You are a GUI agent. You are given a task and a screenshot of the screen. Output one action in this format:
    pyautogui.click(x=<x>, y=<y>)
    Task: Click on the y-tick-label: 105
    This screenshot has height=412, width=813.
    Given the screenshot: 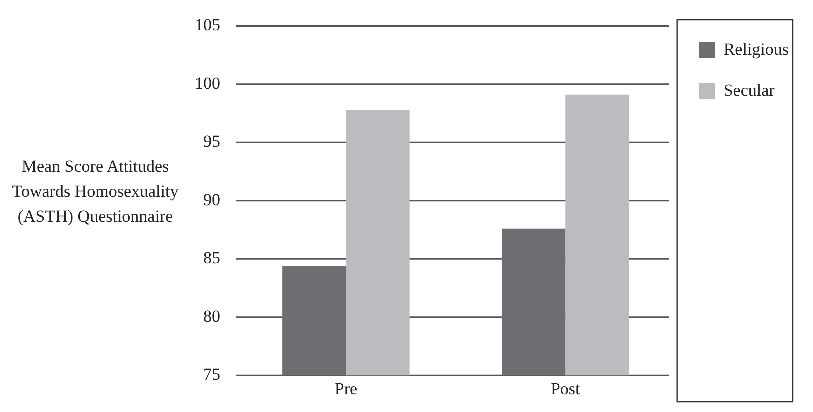 What is the action you would take?
    pyautogui.click(x=207, y=25)
    